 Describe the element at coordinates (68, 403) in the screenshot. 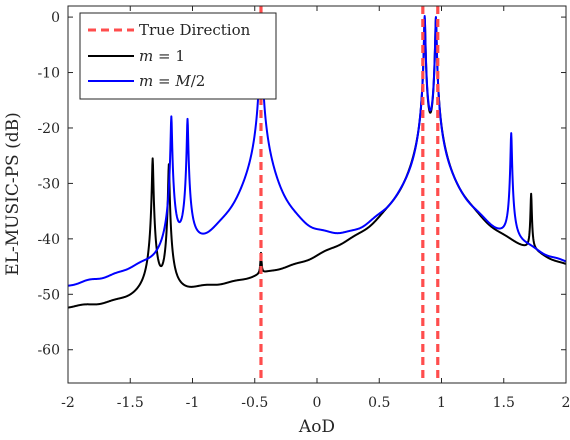

I see `x-tick-label: -2` at that location.